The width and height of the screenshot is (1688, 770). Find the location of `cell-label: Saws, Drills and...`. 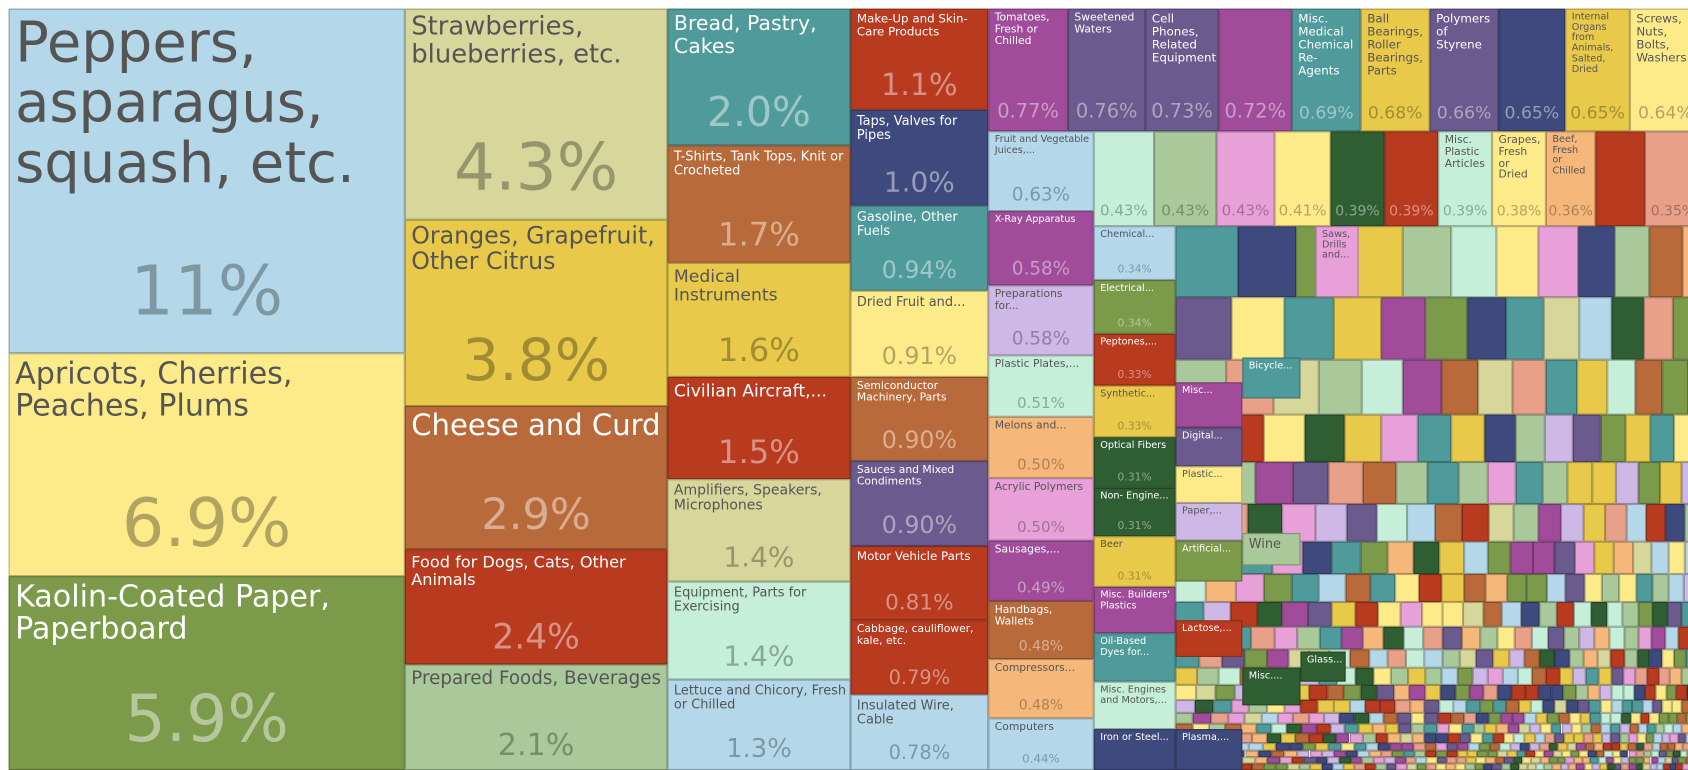

cell-label: Saws, Drills and... is located at coordinates (1336, 245).